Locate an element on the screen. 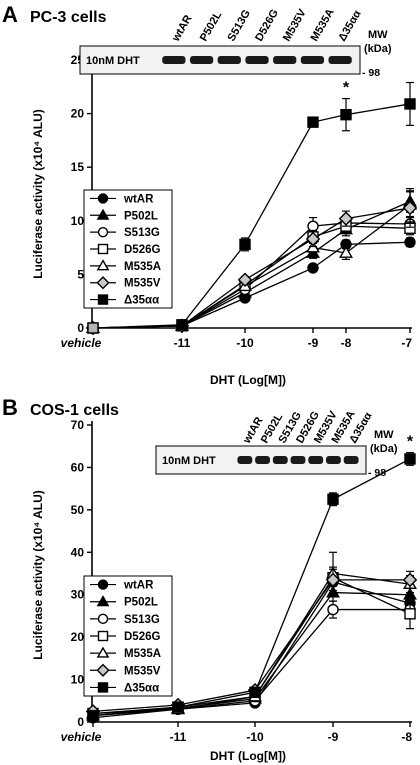 This screenshot has width=420, height=765. panel-letter: B is located at coordinates (10, 407).